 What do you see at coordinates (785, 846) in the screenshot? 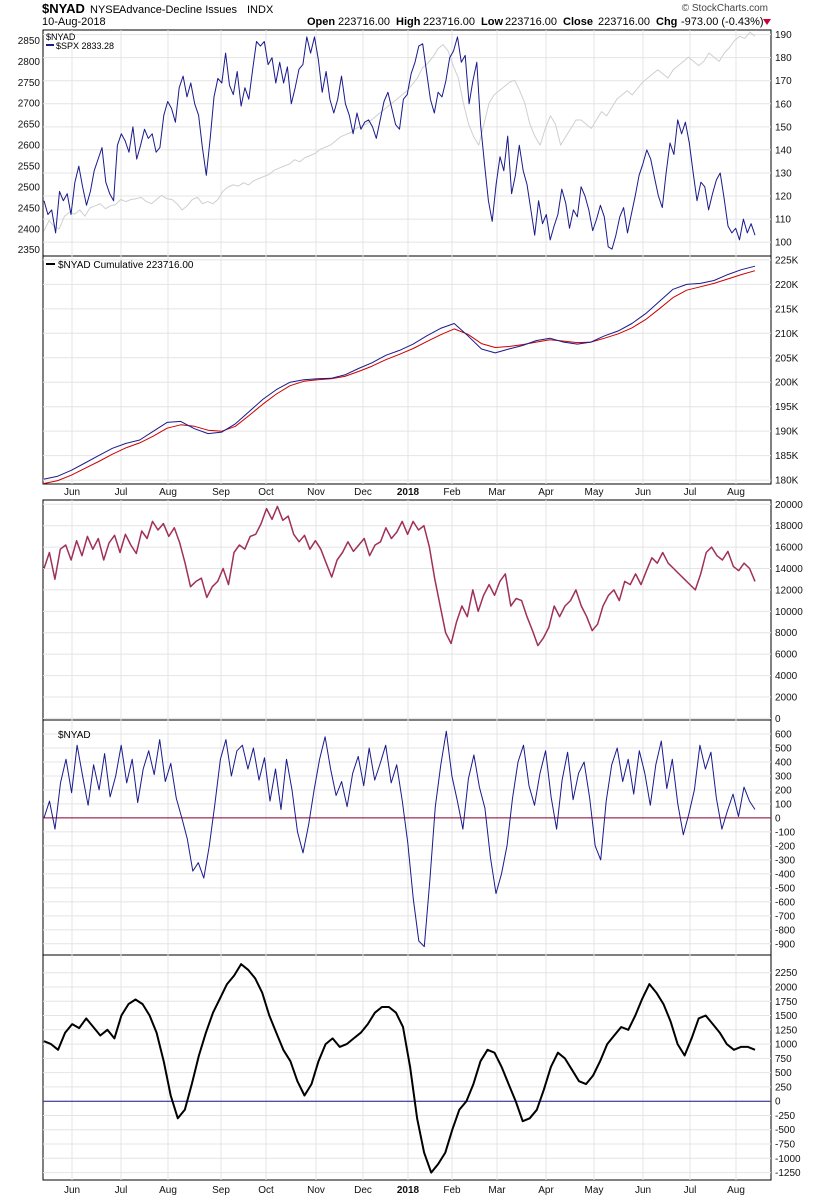
I see `panel-4-right-tick-label: -200` at bounding box center [785, 846].